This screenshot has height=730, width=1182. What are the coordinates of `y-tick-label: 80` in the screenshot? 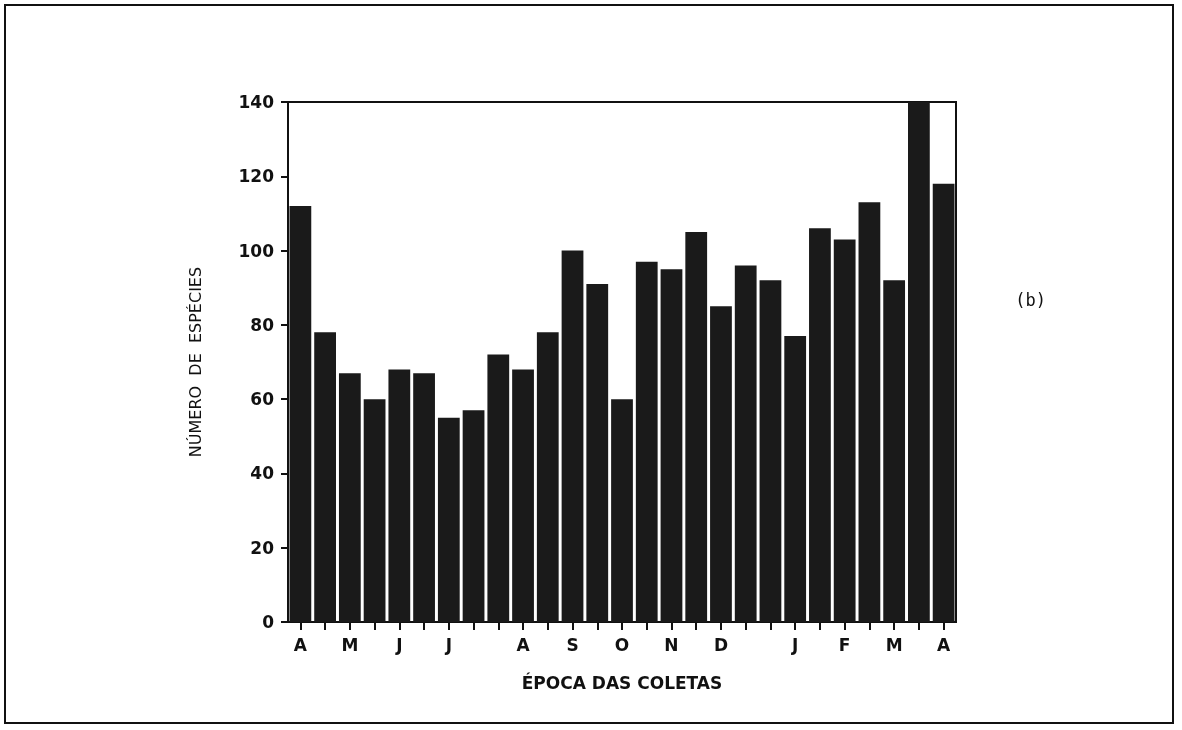 It's located at (262, 324).